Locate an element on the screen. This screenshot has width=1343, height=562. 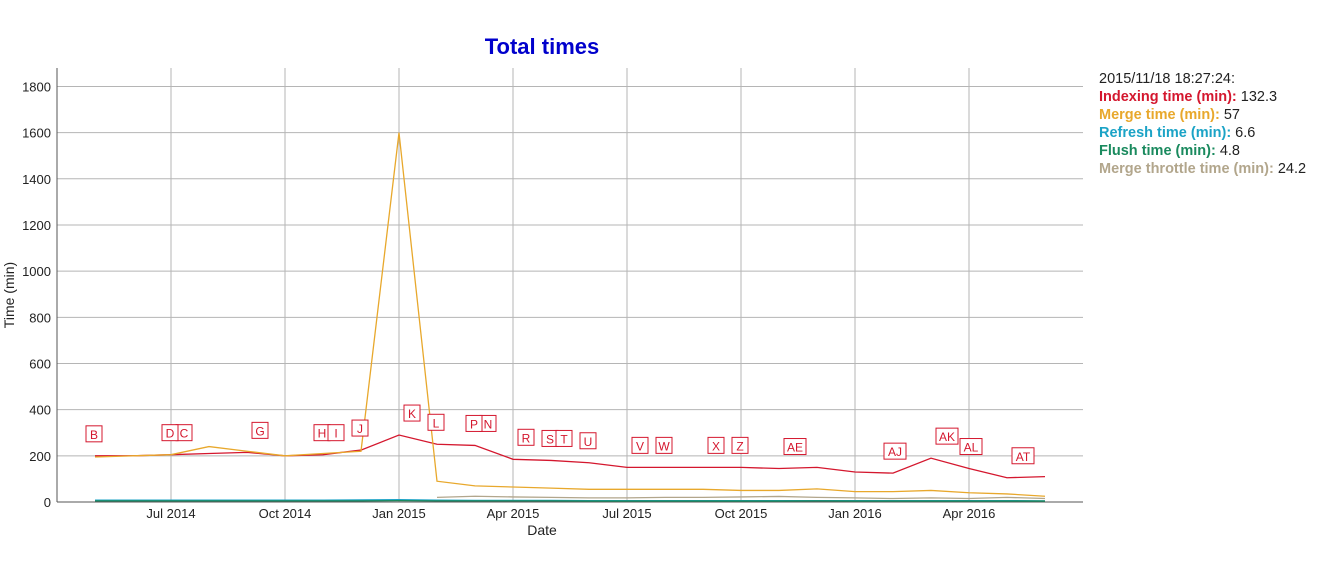
annotation: R is located at coordinates (526, 437).